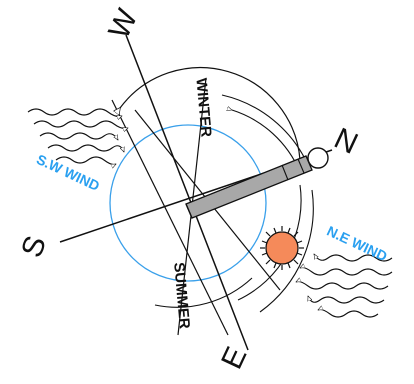 The width and height of the screenshot is (414, 384). I want to click on east-label: E, so click(234, 358).